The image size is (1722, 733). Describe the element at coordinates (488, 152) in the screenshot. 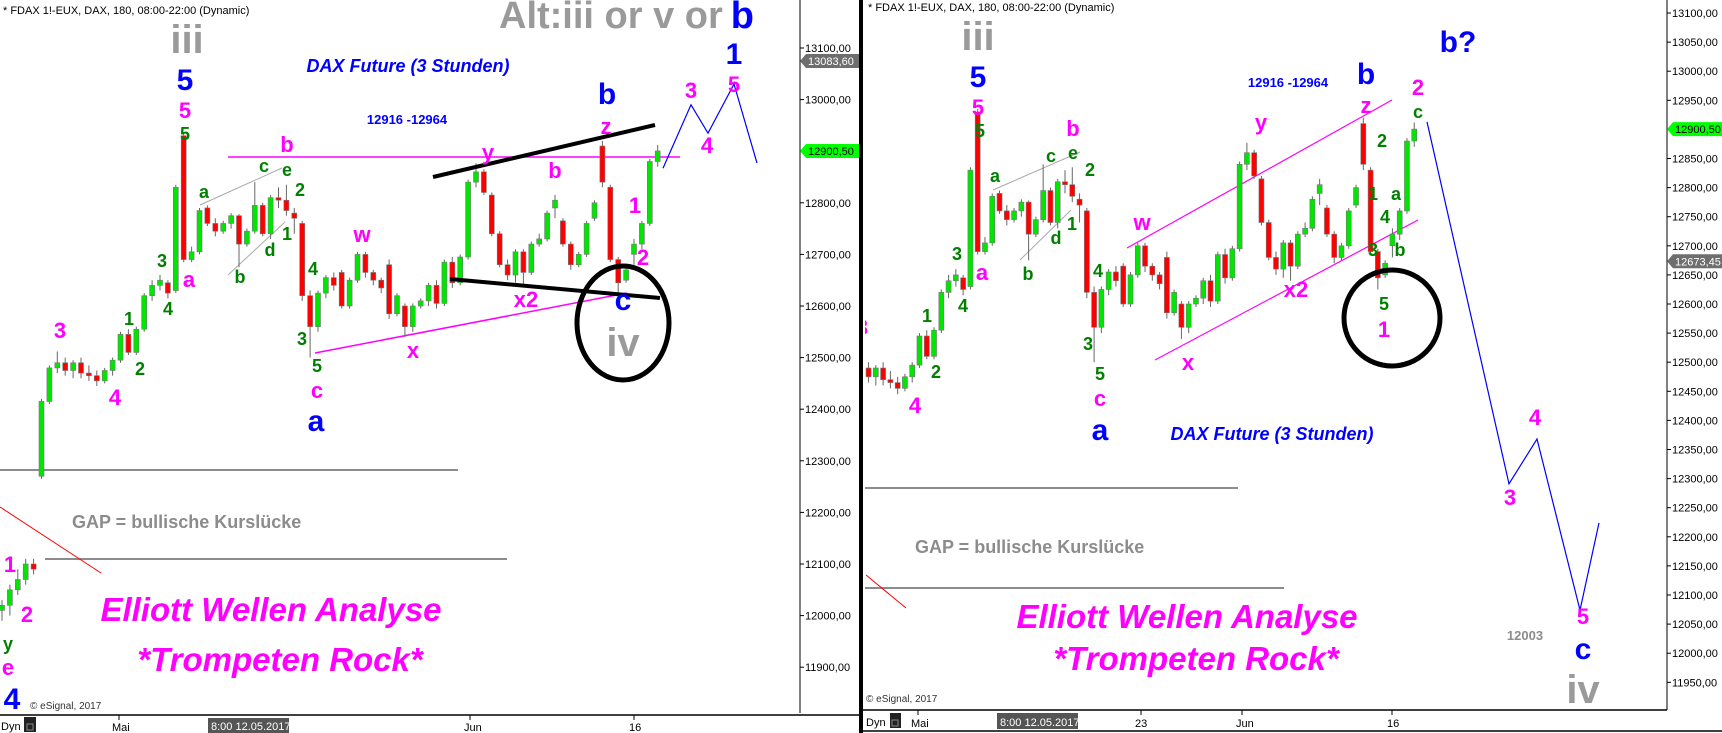

I see `wave-label: y` at that location.